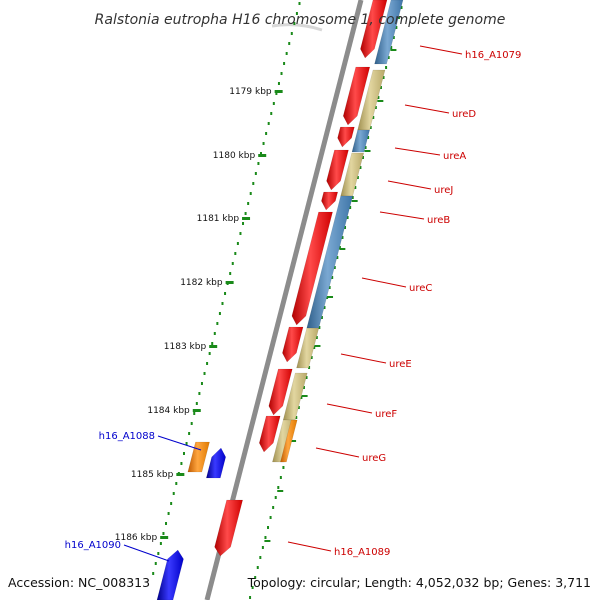 Image resolution: width=600 pixels, height=600 pixels. I want to click on tick-label: 1180 kbp, so click(234, 156).